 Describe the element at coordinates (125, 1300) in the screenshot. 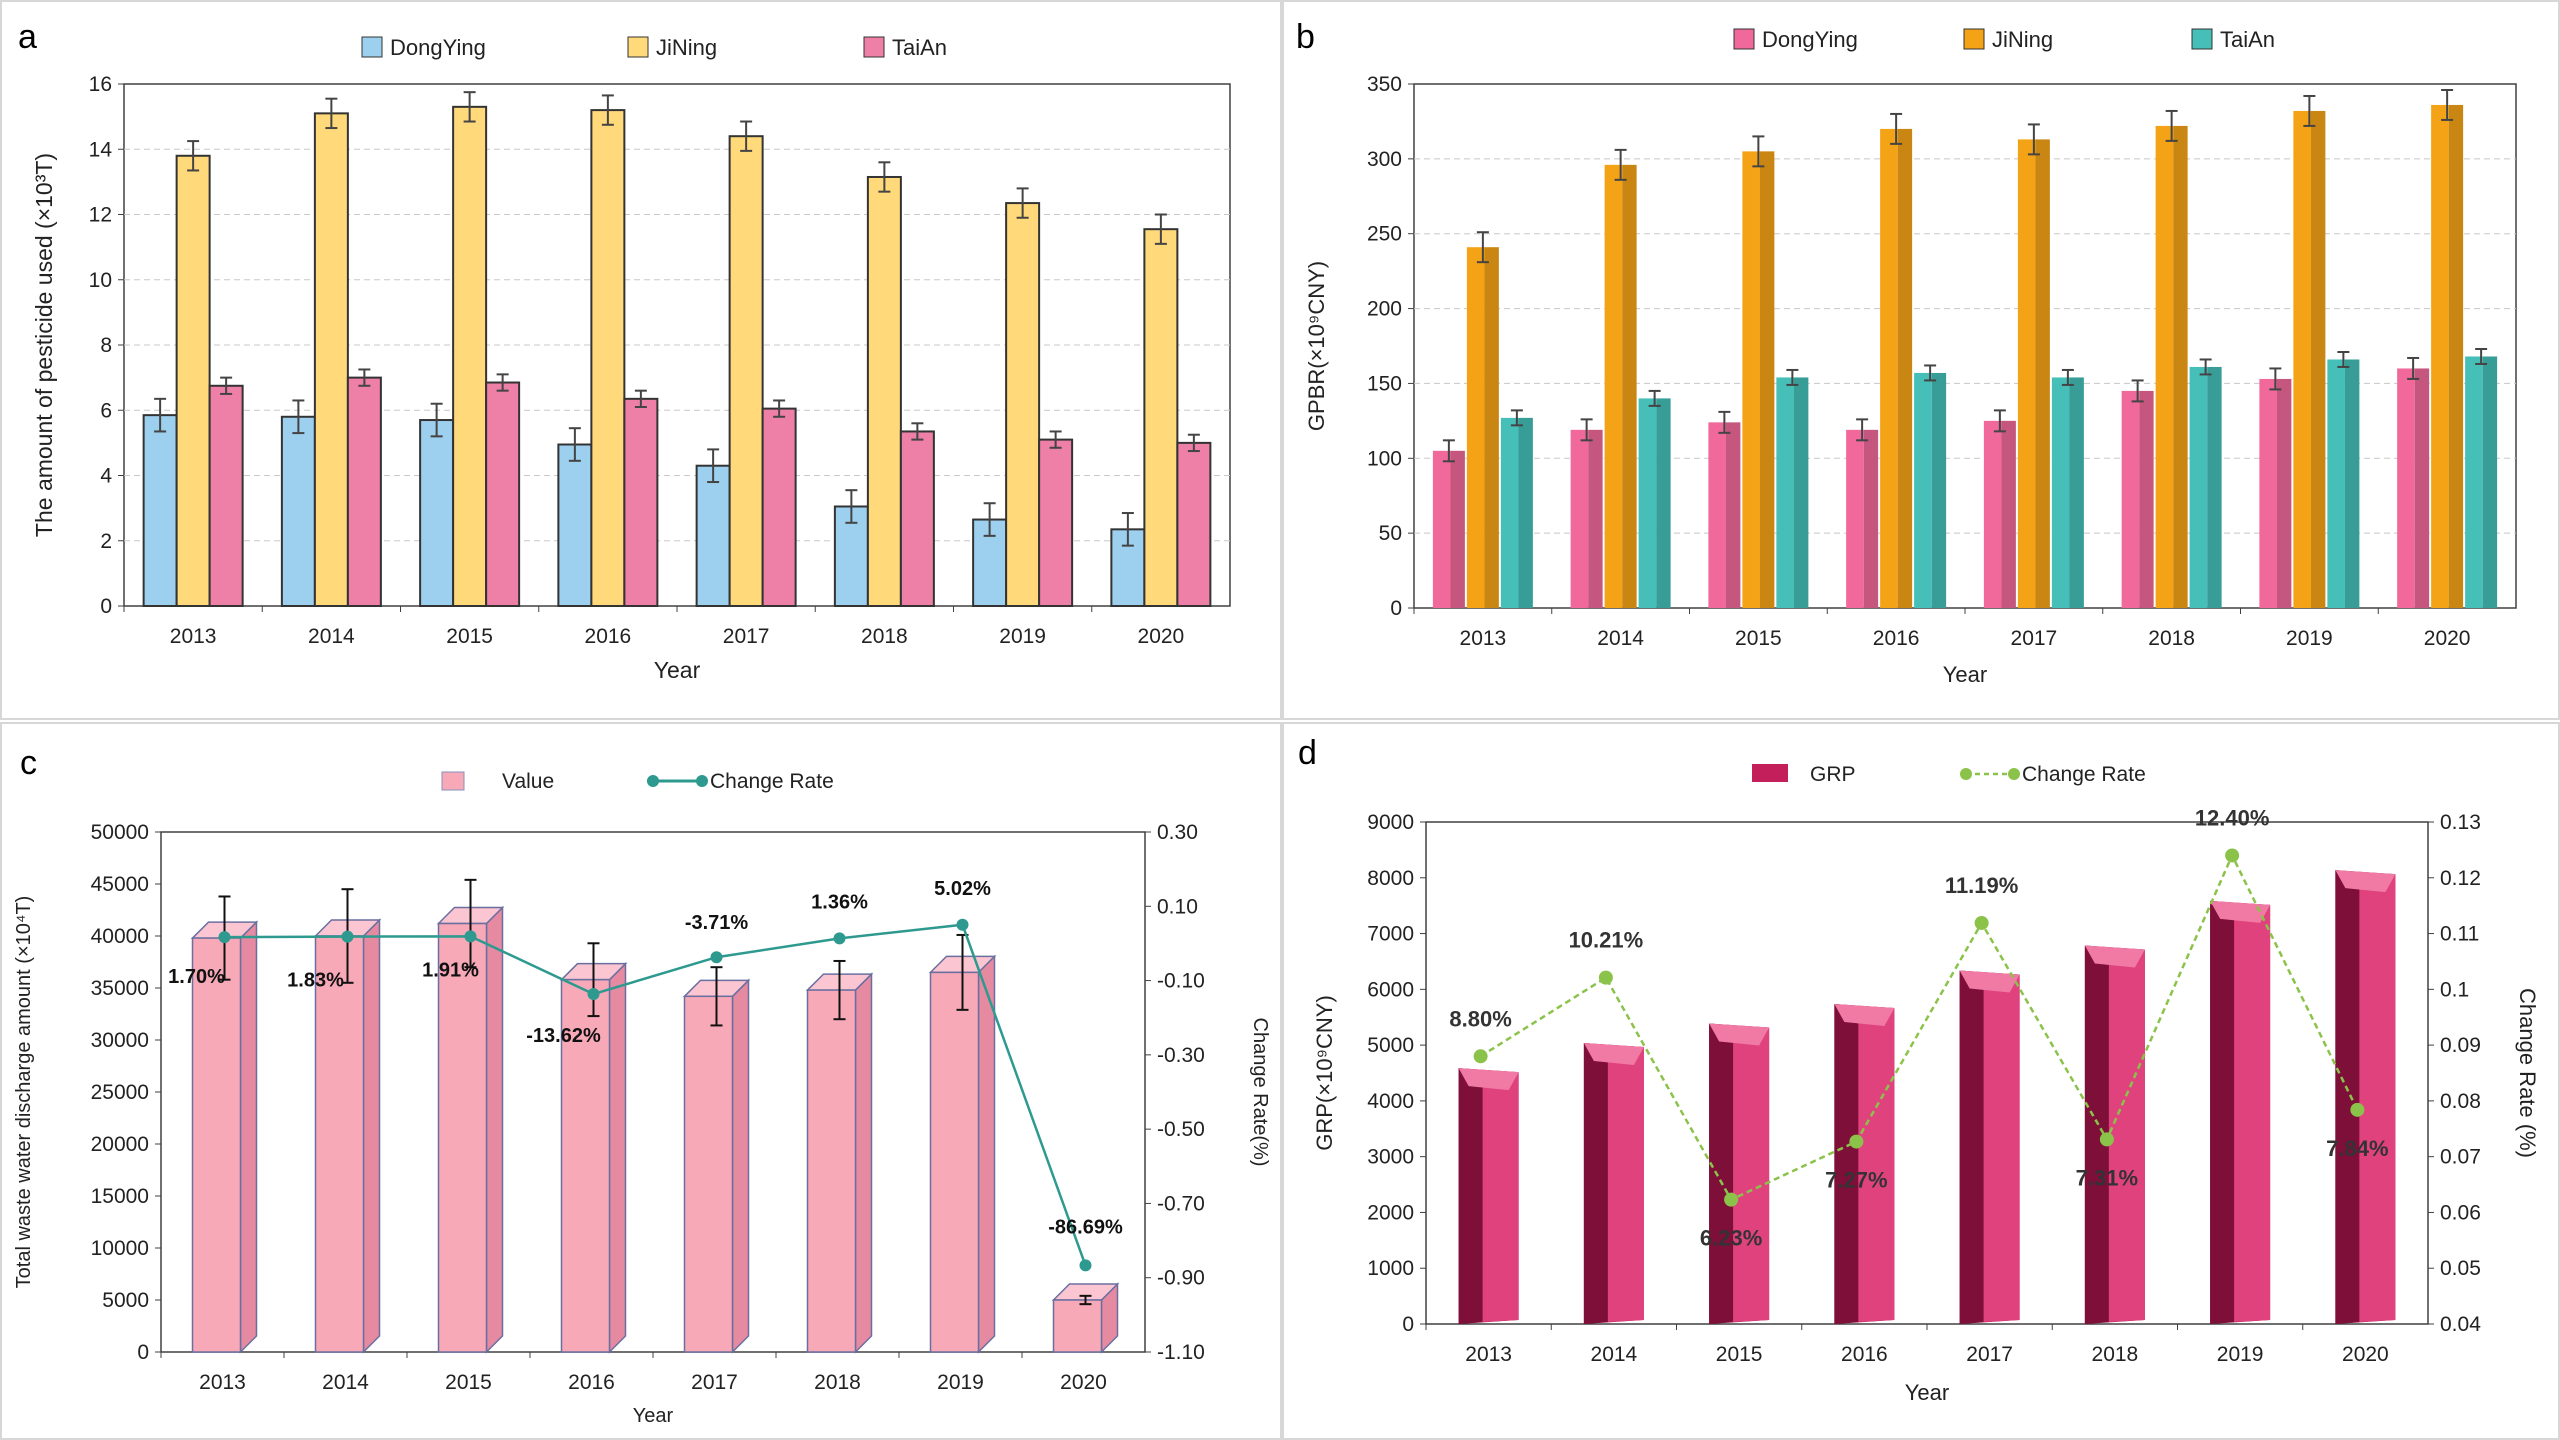

I see `y-tick-label: 5000` at that location.